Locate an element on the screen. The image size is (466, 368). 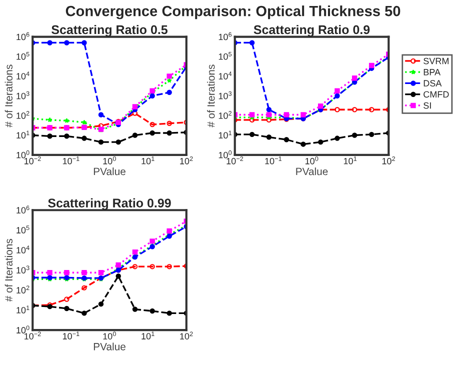
chart-title: Scattering Ratio 0.9 is located at coordinates (312, 30).